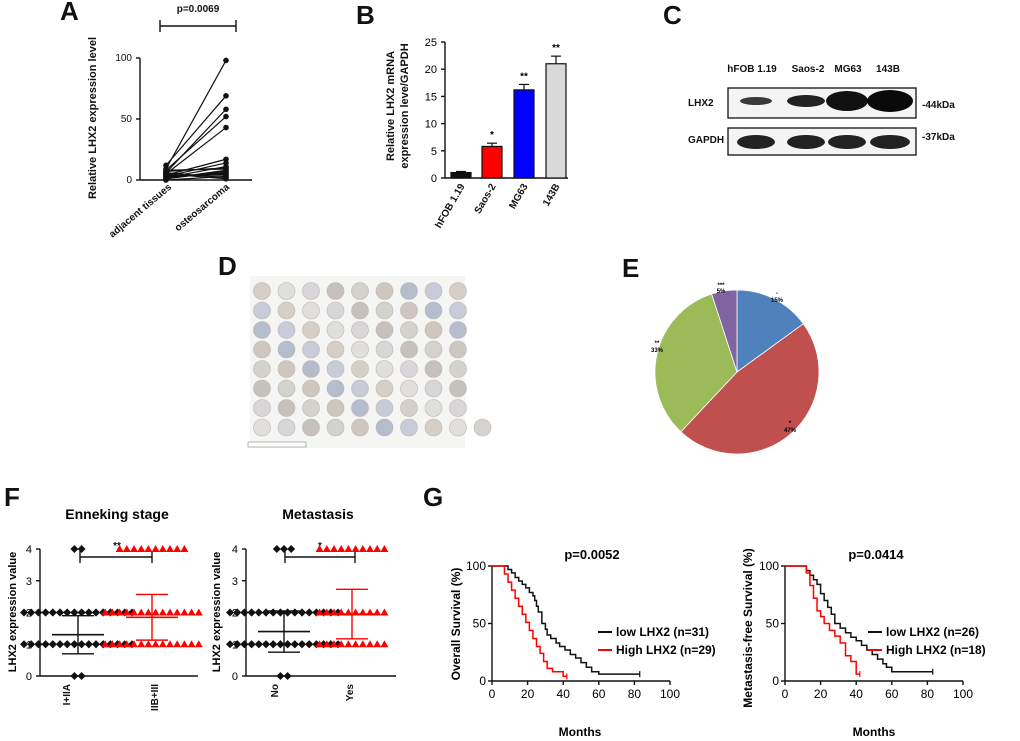  Describe the element at coordinates (706, 140) in the screenshot. I see `c-row-gapdh: GAPDH` at that location.